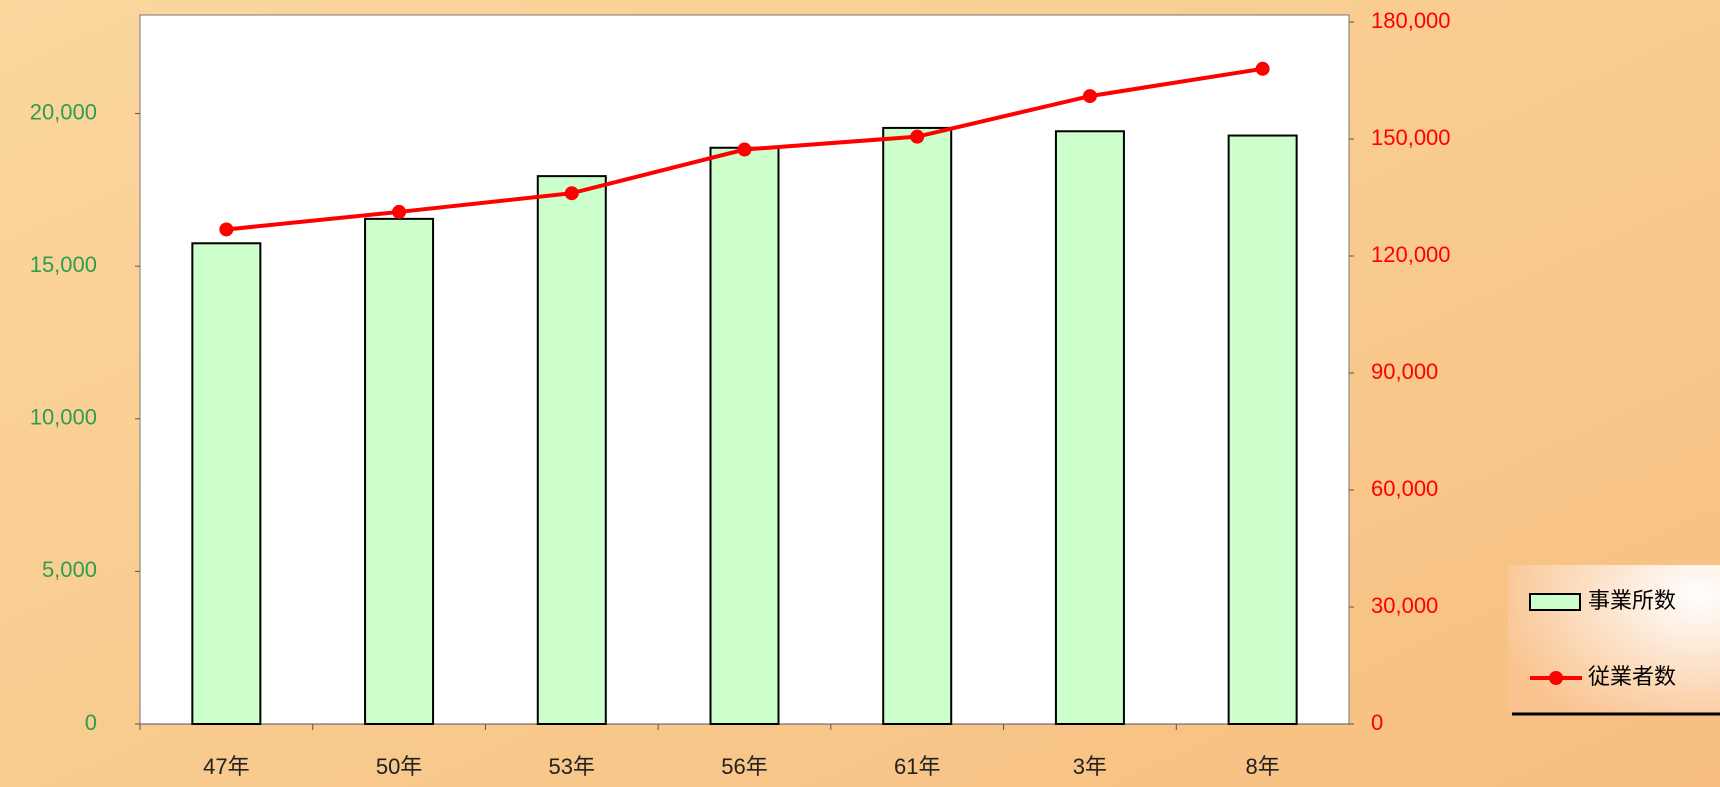 This screenshot has width=1720, height=787. I want to click on y-tick-label: 5,000, so click(69, 569).